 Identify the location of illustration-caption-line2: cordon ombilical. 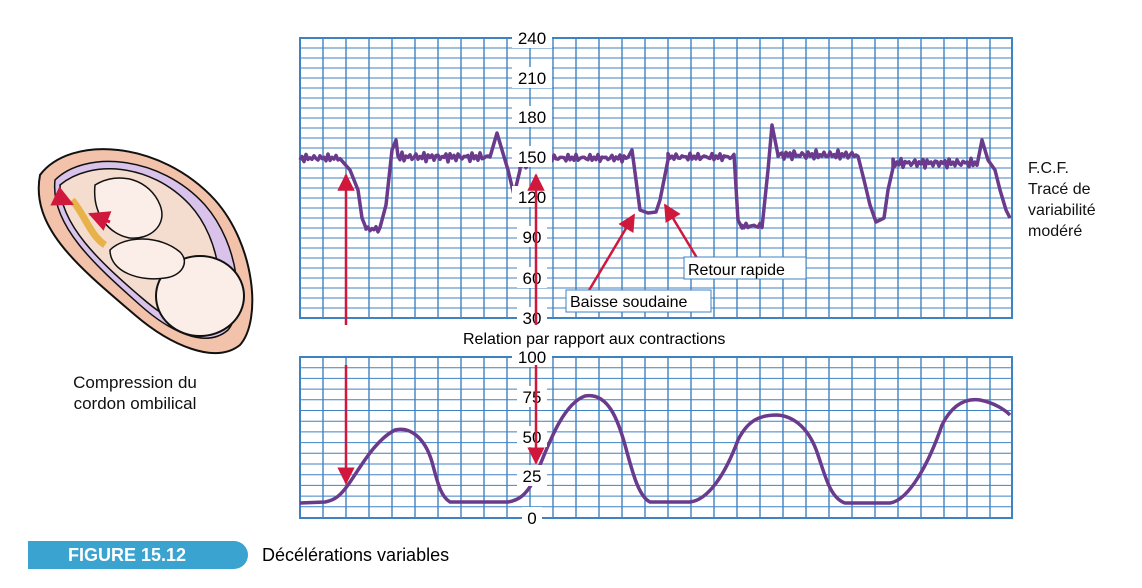
(135, 403).